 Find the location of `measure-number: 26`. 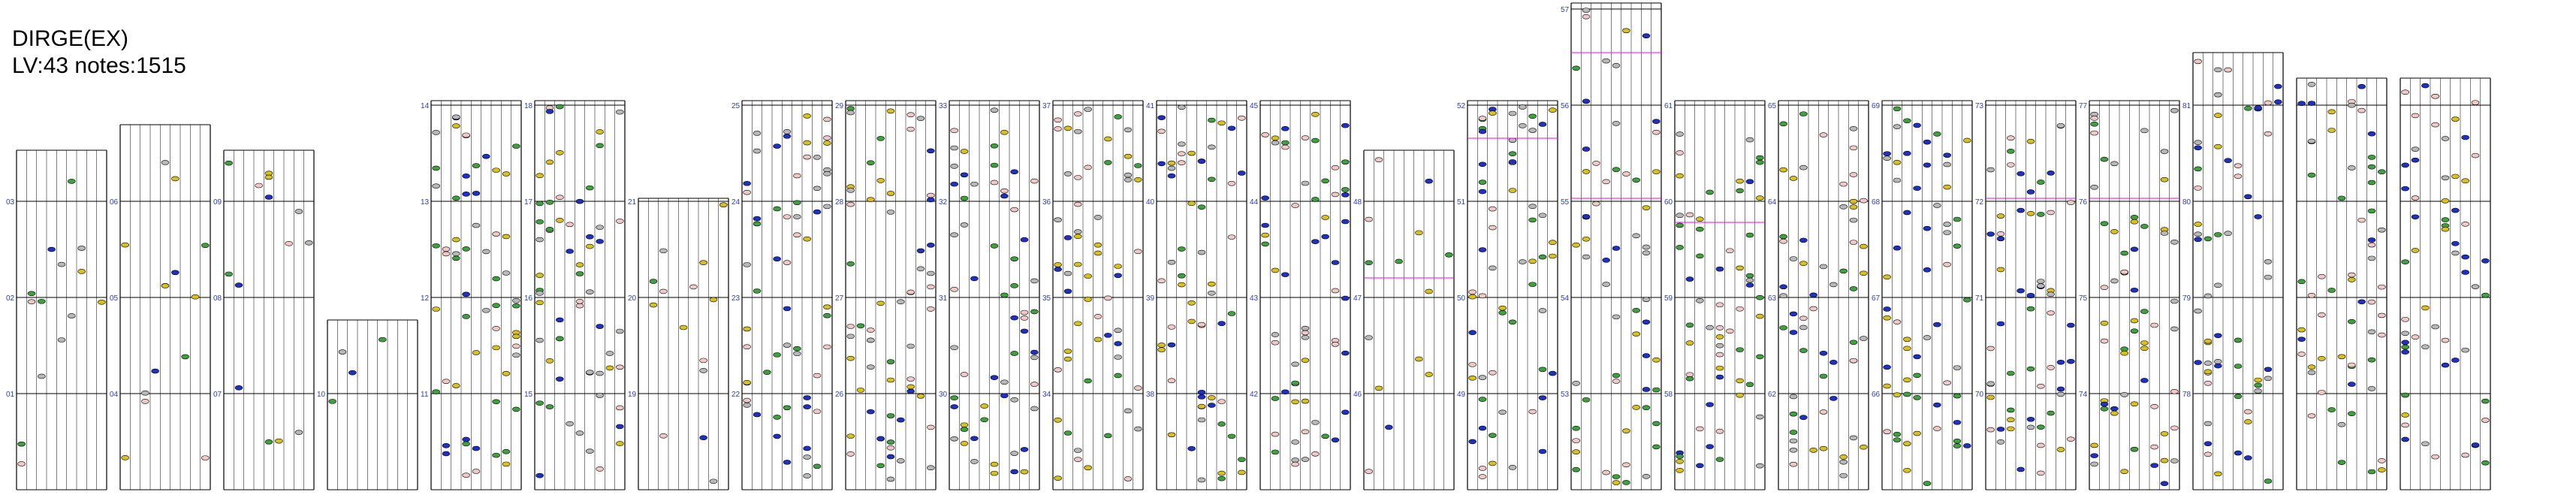

measure-number: 26 is located at coordinates (839, 395).